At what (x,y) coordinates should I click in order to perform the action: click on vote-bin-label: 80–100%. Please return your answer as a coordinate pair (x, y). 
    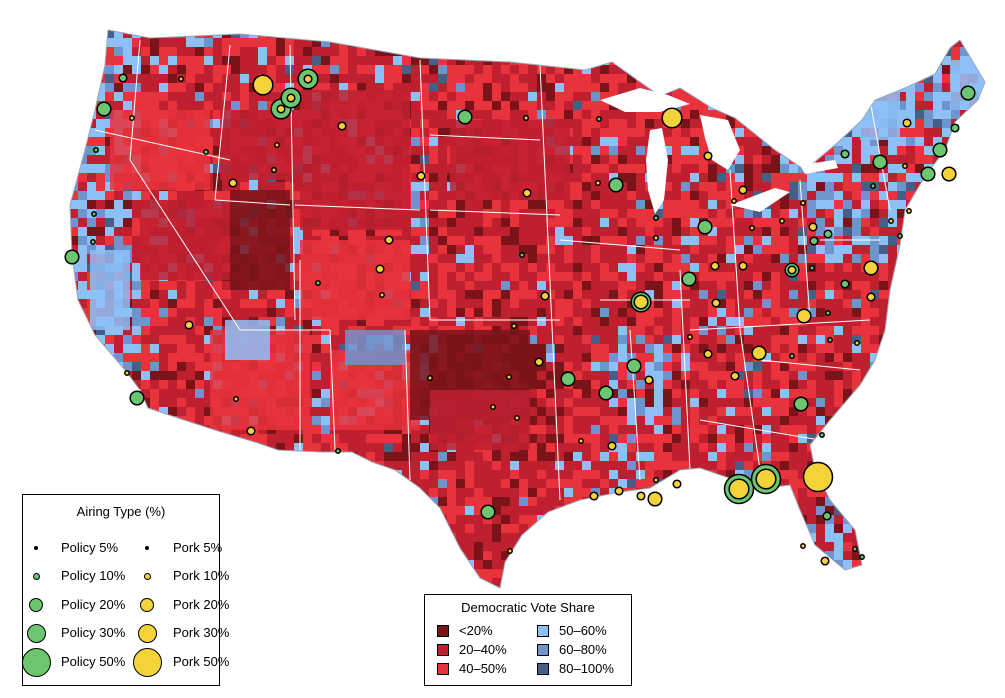
    Looking at the image, I should click on (586, 668).